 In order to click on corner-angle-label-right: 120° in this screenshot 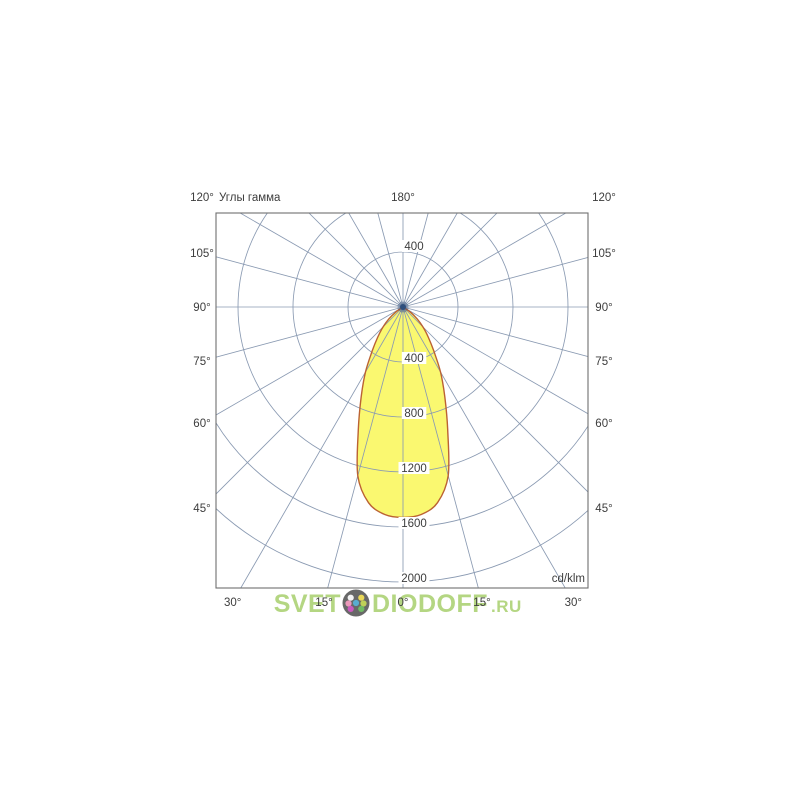, I will do `click(604, 198)`.